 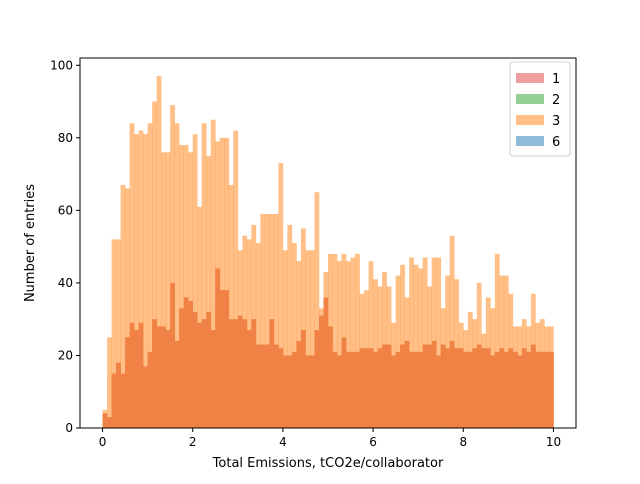 I want to click on legend-label: 3, so click(x=556, y=121).